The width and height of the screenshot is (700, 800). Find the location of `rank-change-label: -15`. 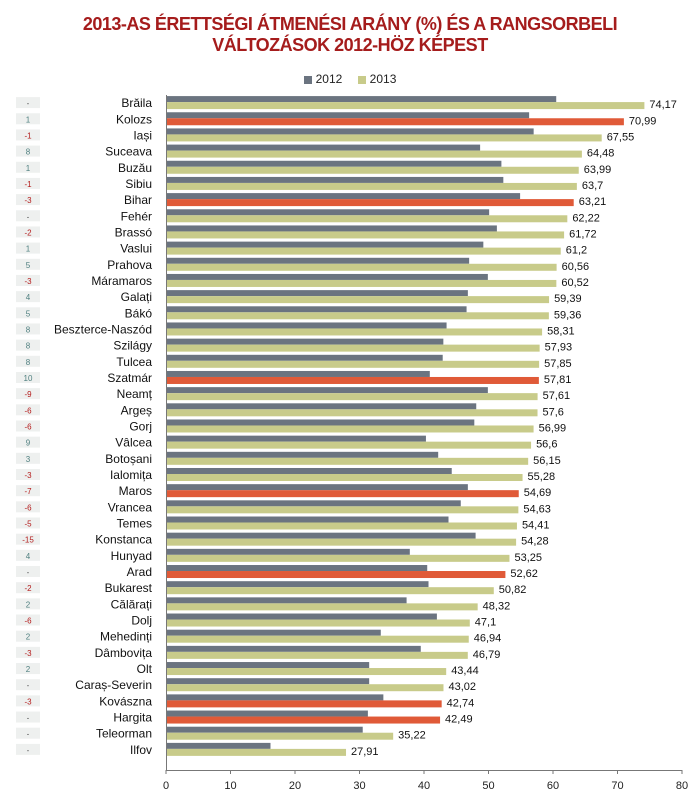

rank-change-label: -15 is located at coordinates (28, 540).